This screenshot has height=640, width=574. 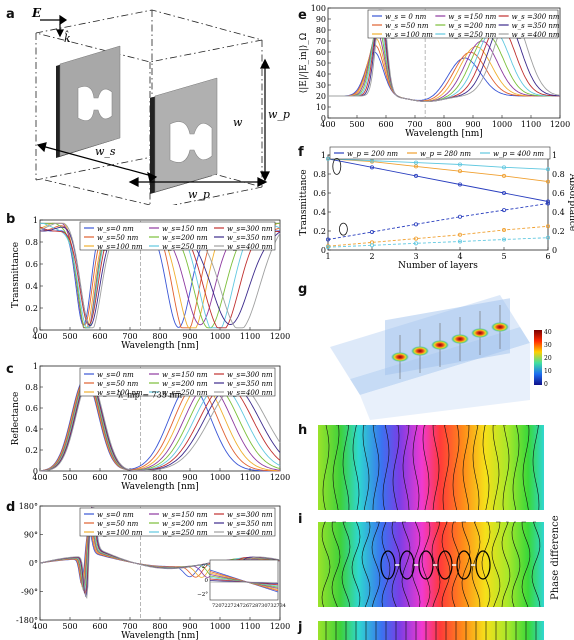 What do you see at coordinates (31, 429) in the screenshot?
I see `y-tick-label: 0.4` at bounding box center [31, 429].